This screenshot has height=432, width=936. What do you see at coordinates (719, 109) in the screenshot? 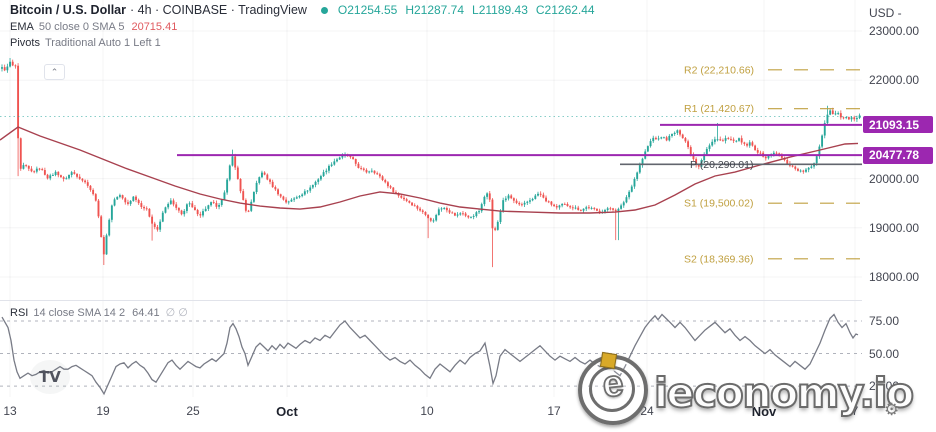
I see `svg-text: R1 (21,420.67)` at bounding box center [719, 109].